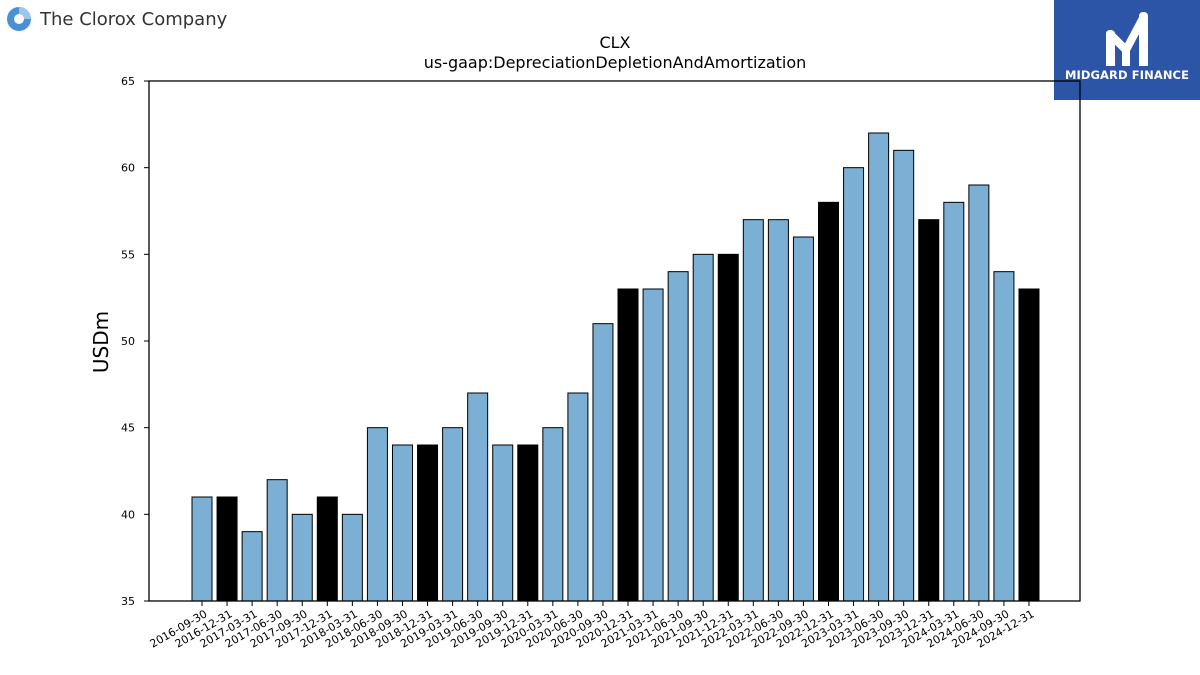  What do you see at coordinates (1127, 39) in the screenshot?
I see `publisher-logo-icon` at bounding box center [1127, 39].